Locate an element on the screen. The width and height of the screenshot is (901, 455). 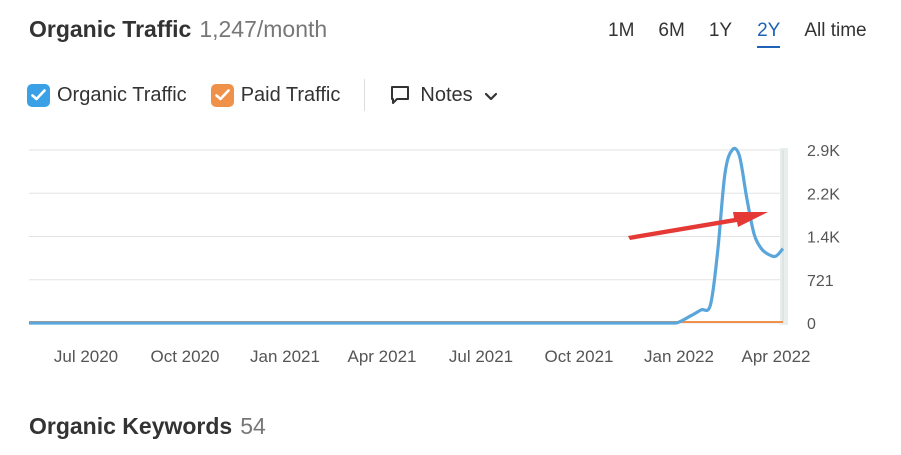
x-tick-label: Jul 2020 is located at coordinates (86, 356).